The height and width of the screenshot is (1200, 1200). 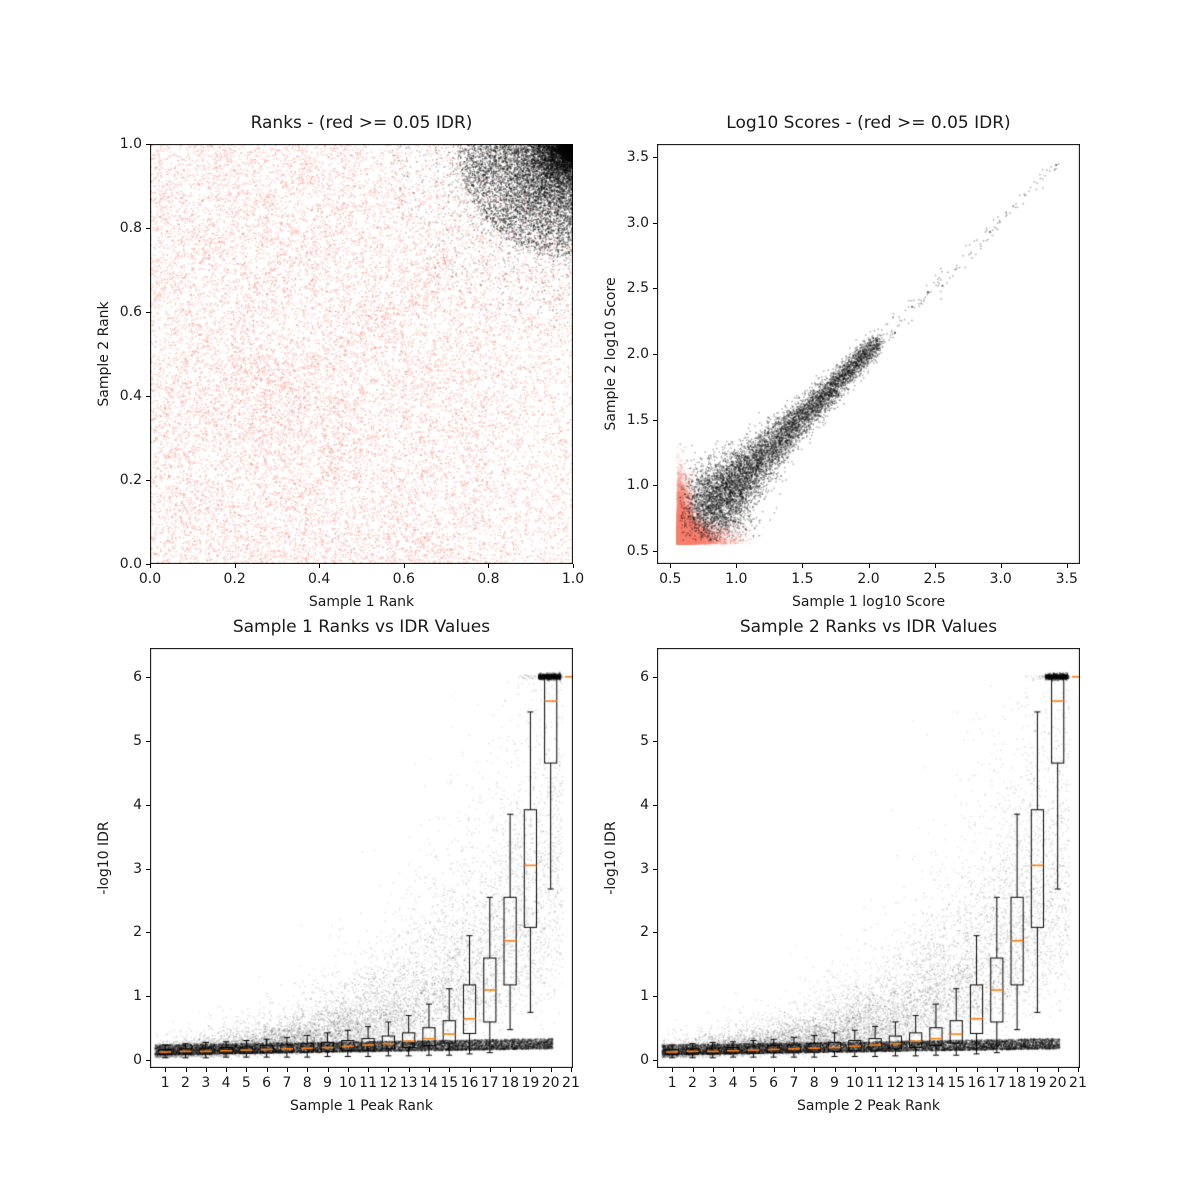 I want to click on x-tick-label: 2, so click(x=185, y=1083).